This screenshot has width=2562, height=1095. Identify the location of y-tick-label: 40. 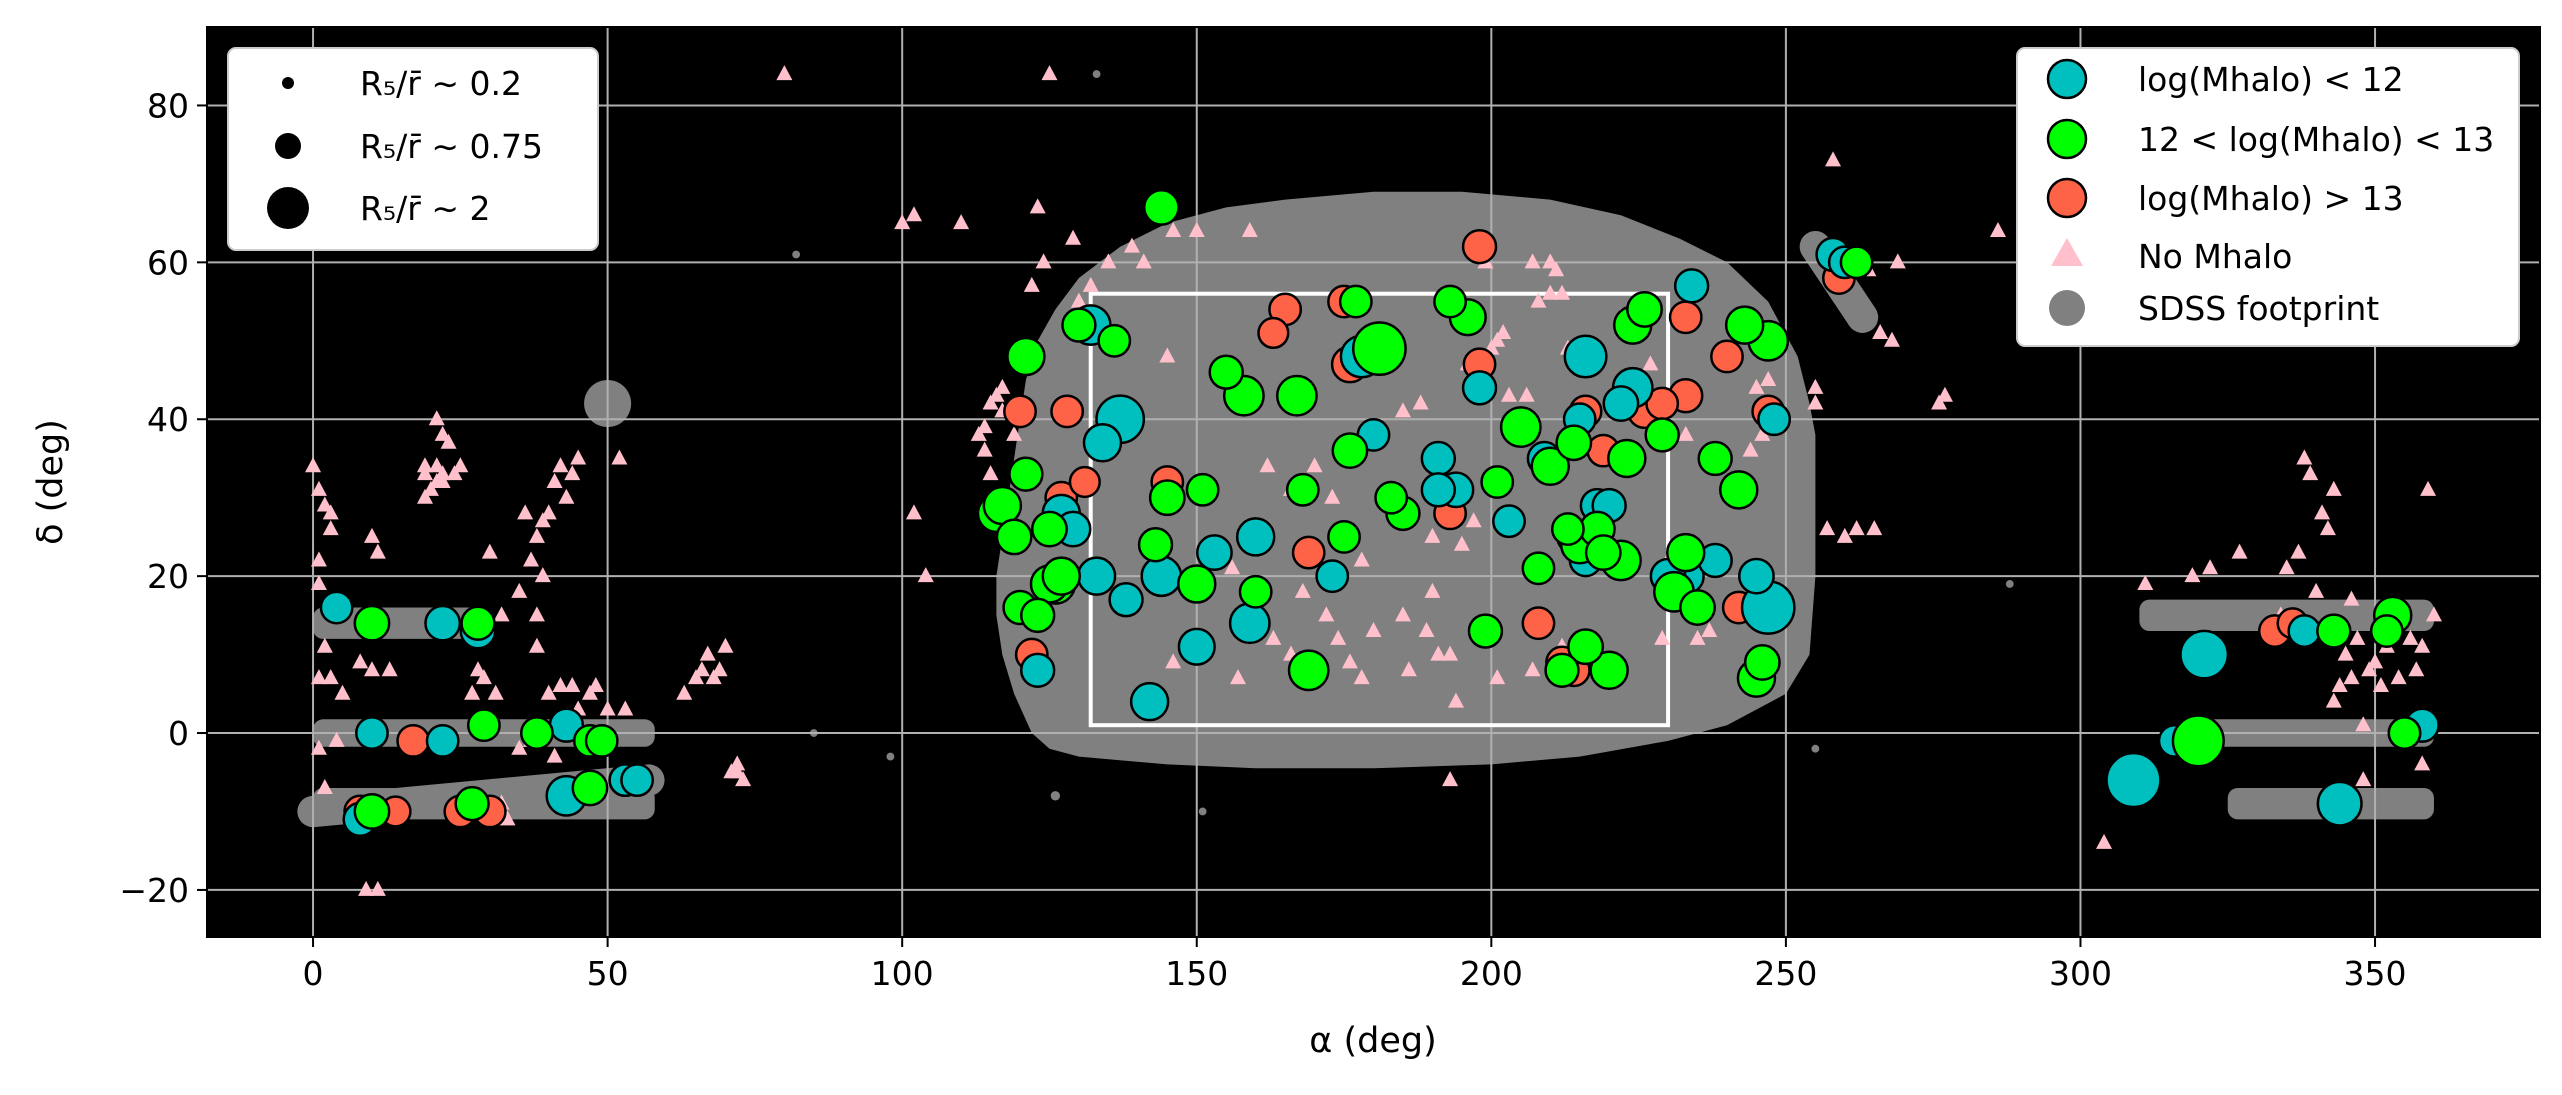
(168, 419).